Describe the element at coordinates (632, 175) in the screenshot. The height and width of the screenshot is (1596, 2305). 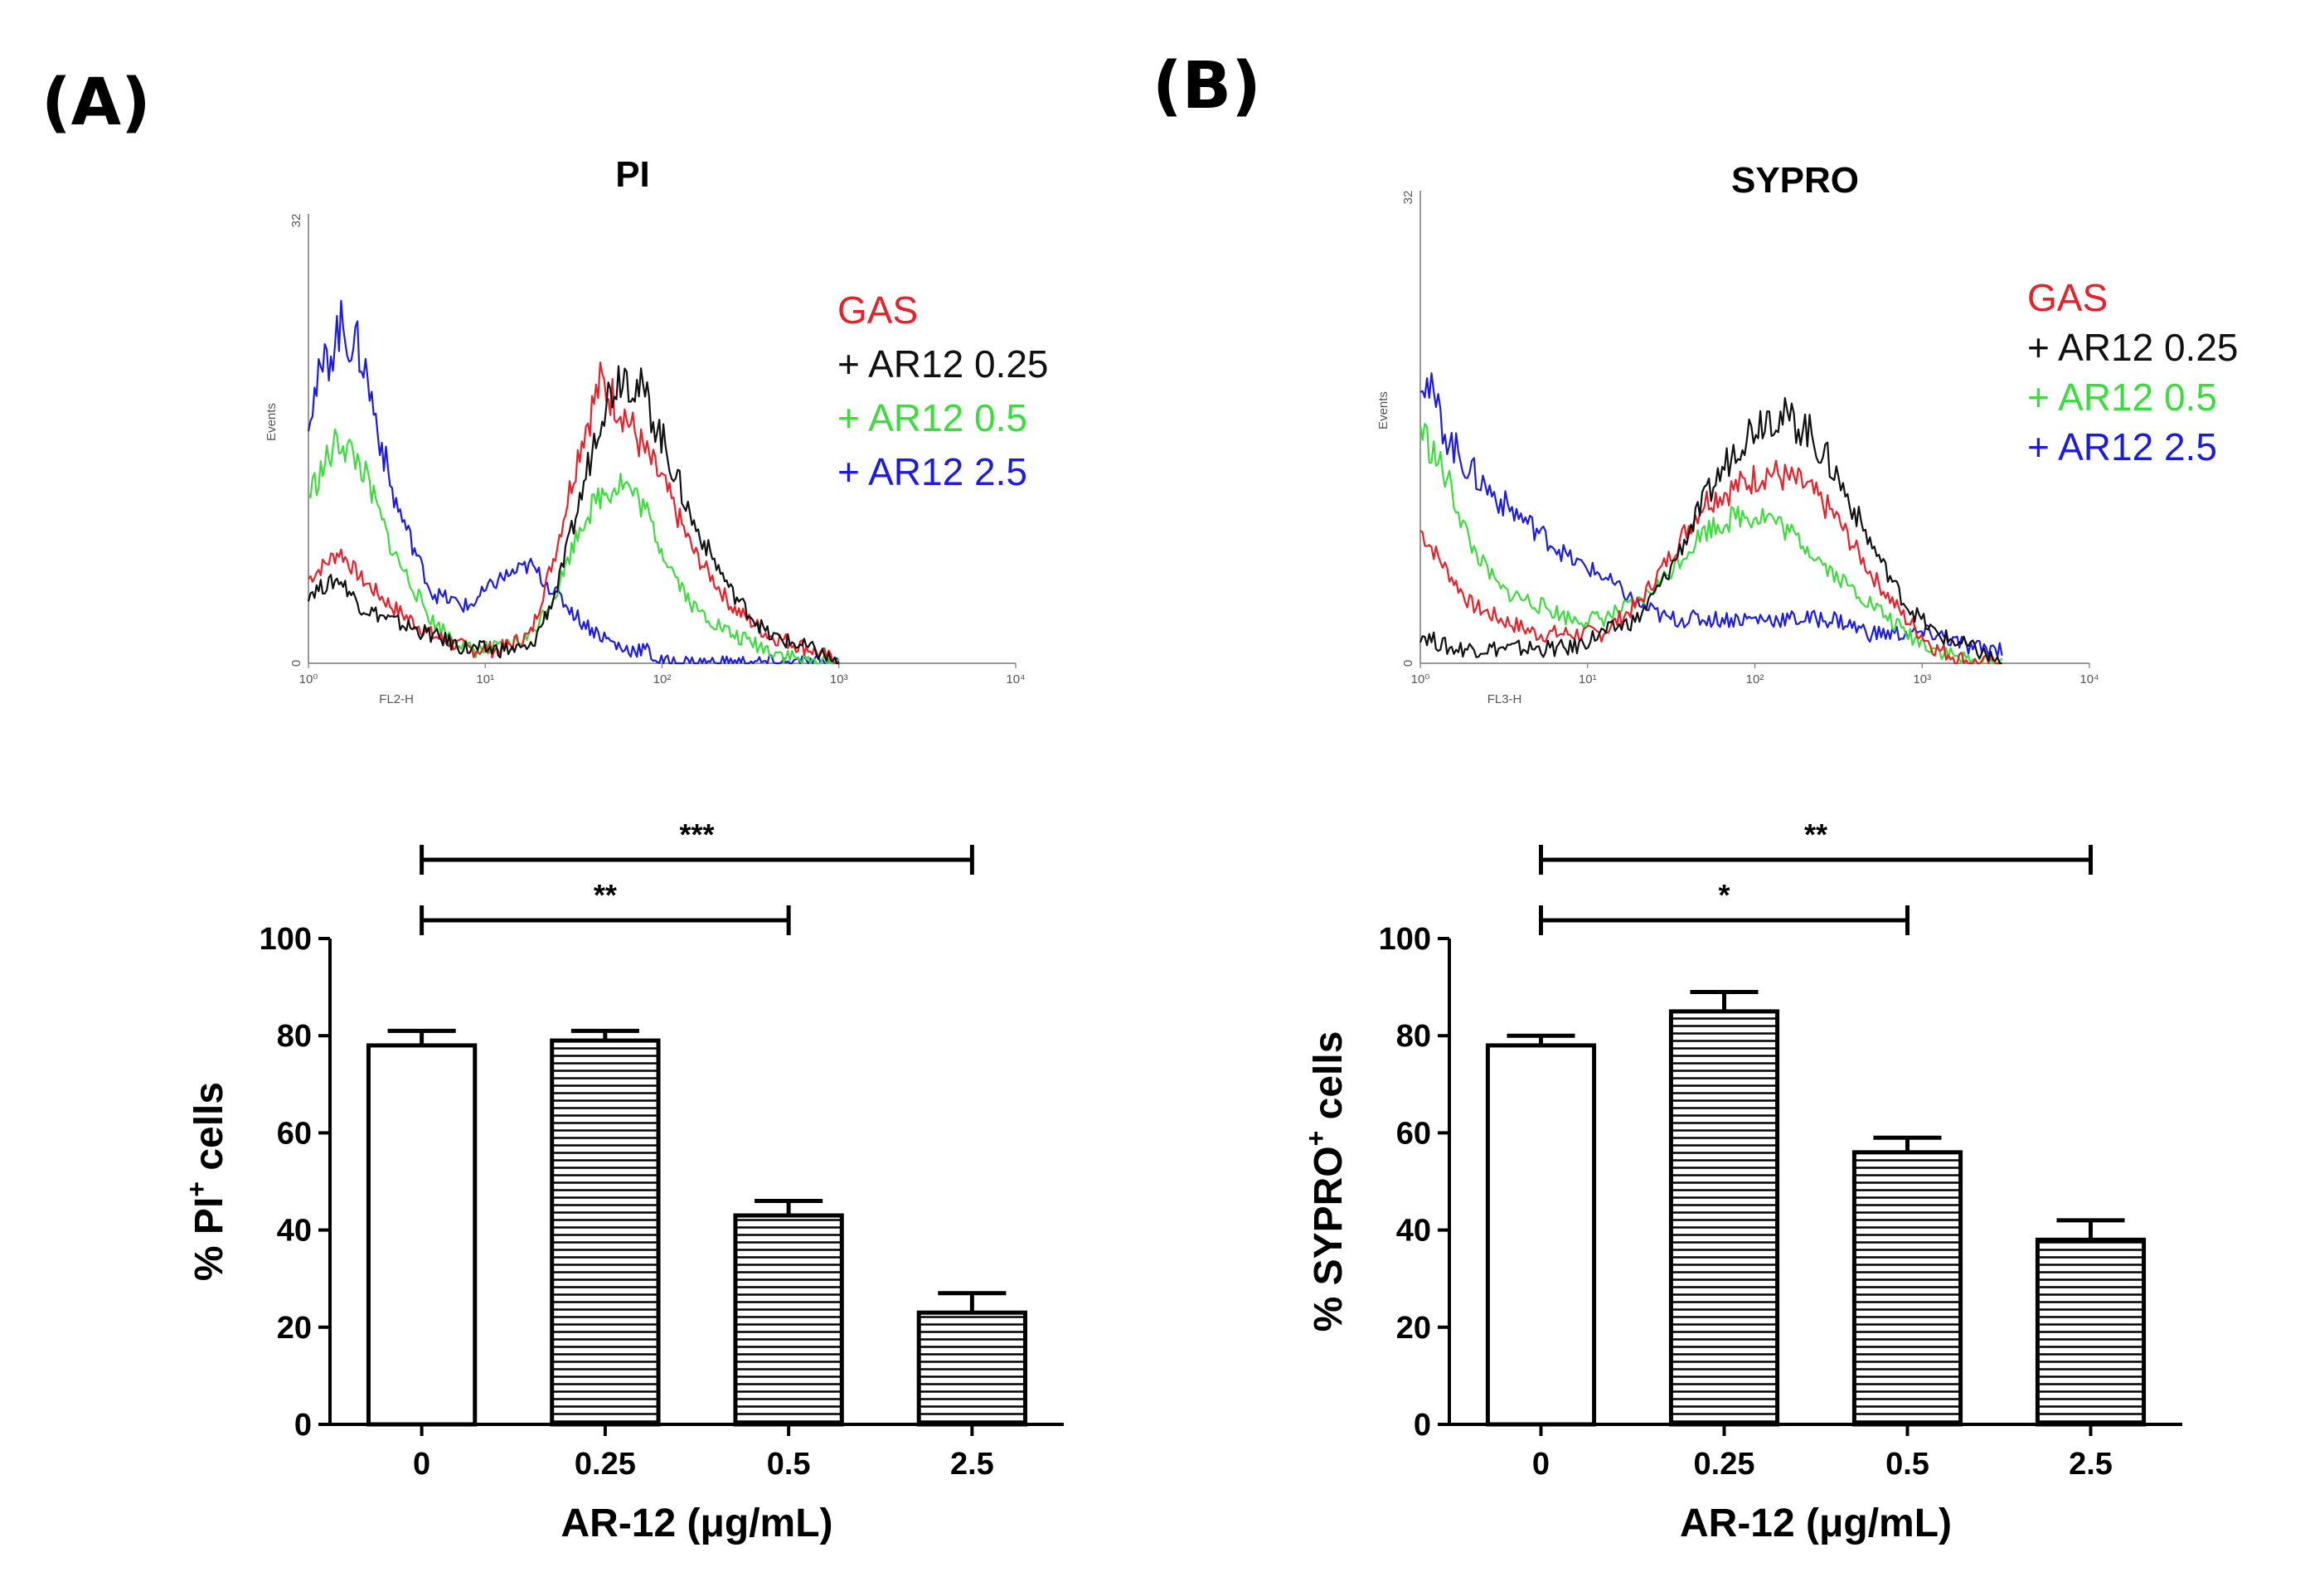
I see `histogram-title-a: PI` at that location.